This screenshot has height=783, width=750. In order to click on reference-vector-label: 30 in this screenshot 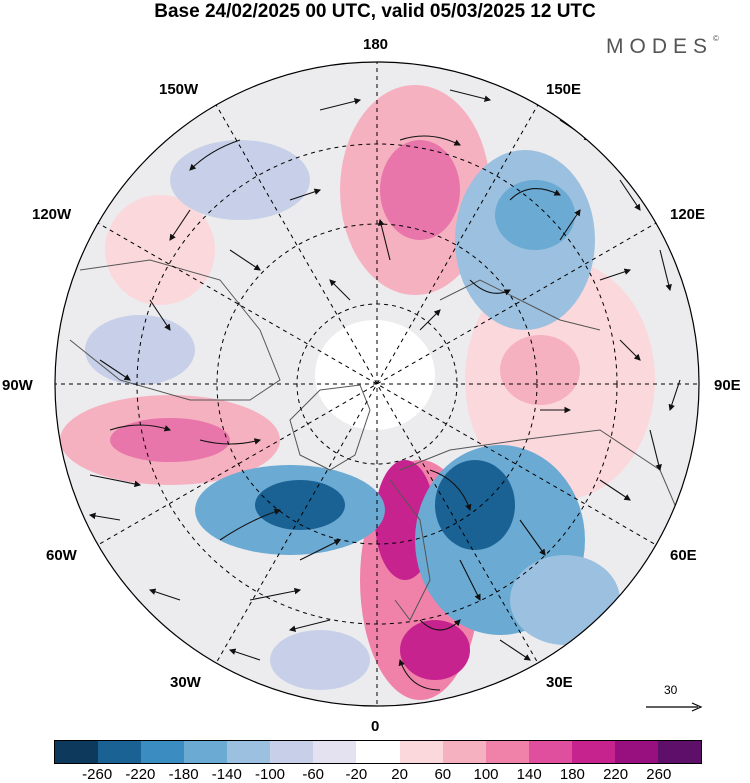, I will do `click(671, 690)`.